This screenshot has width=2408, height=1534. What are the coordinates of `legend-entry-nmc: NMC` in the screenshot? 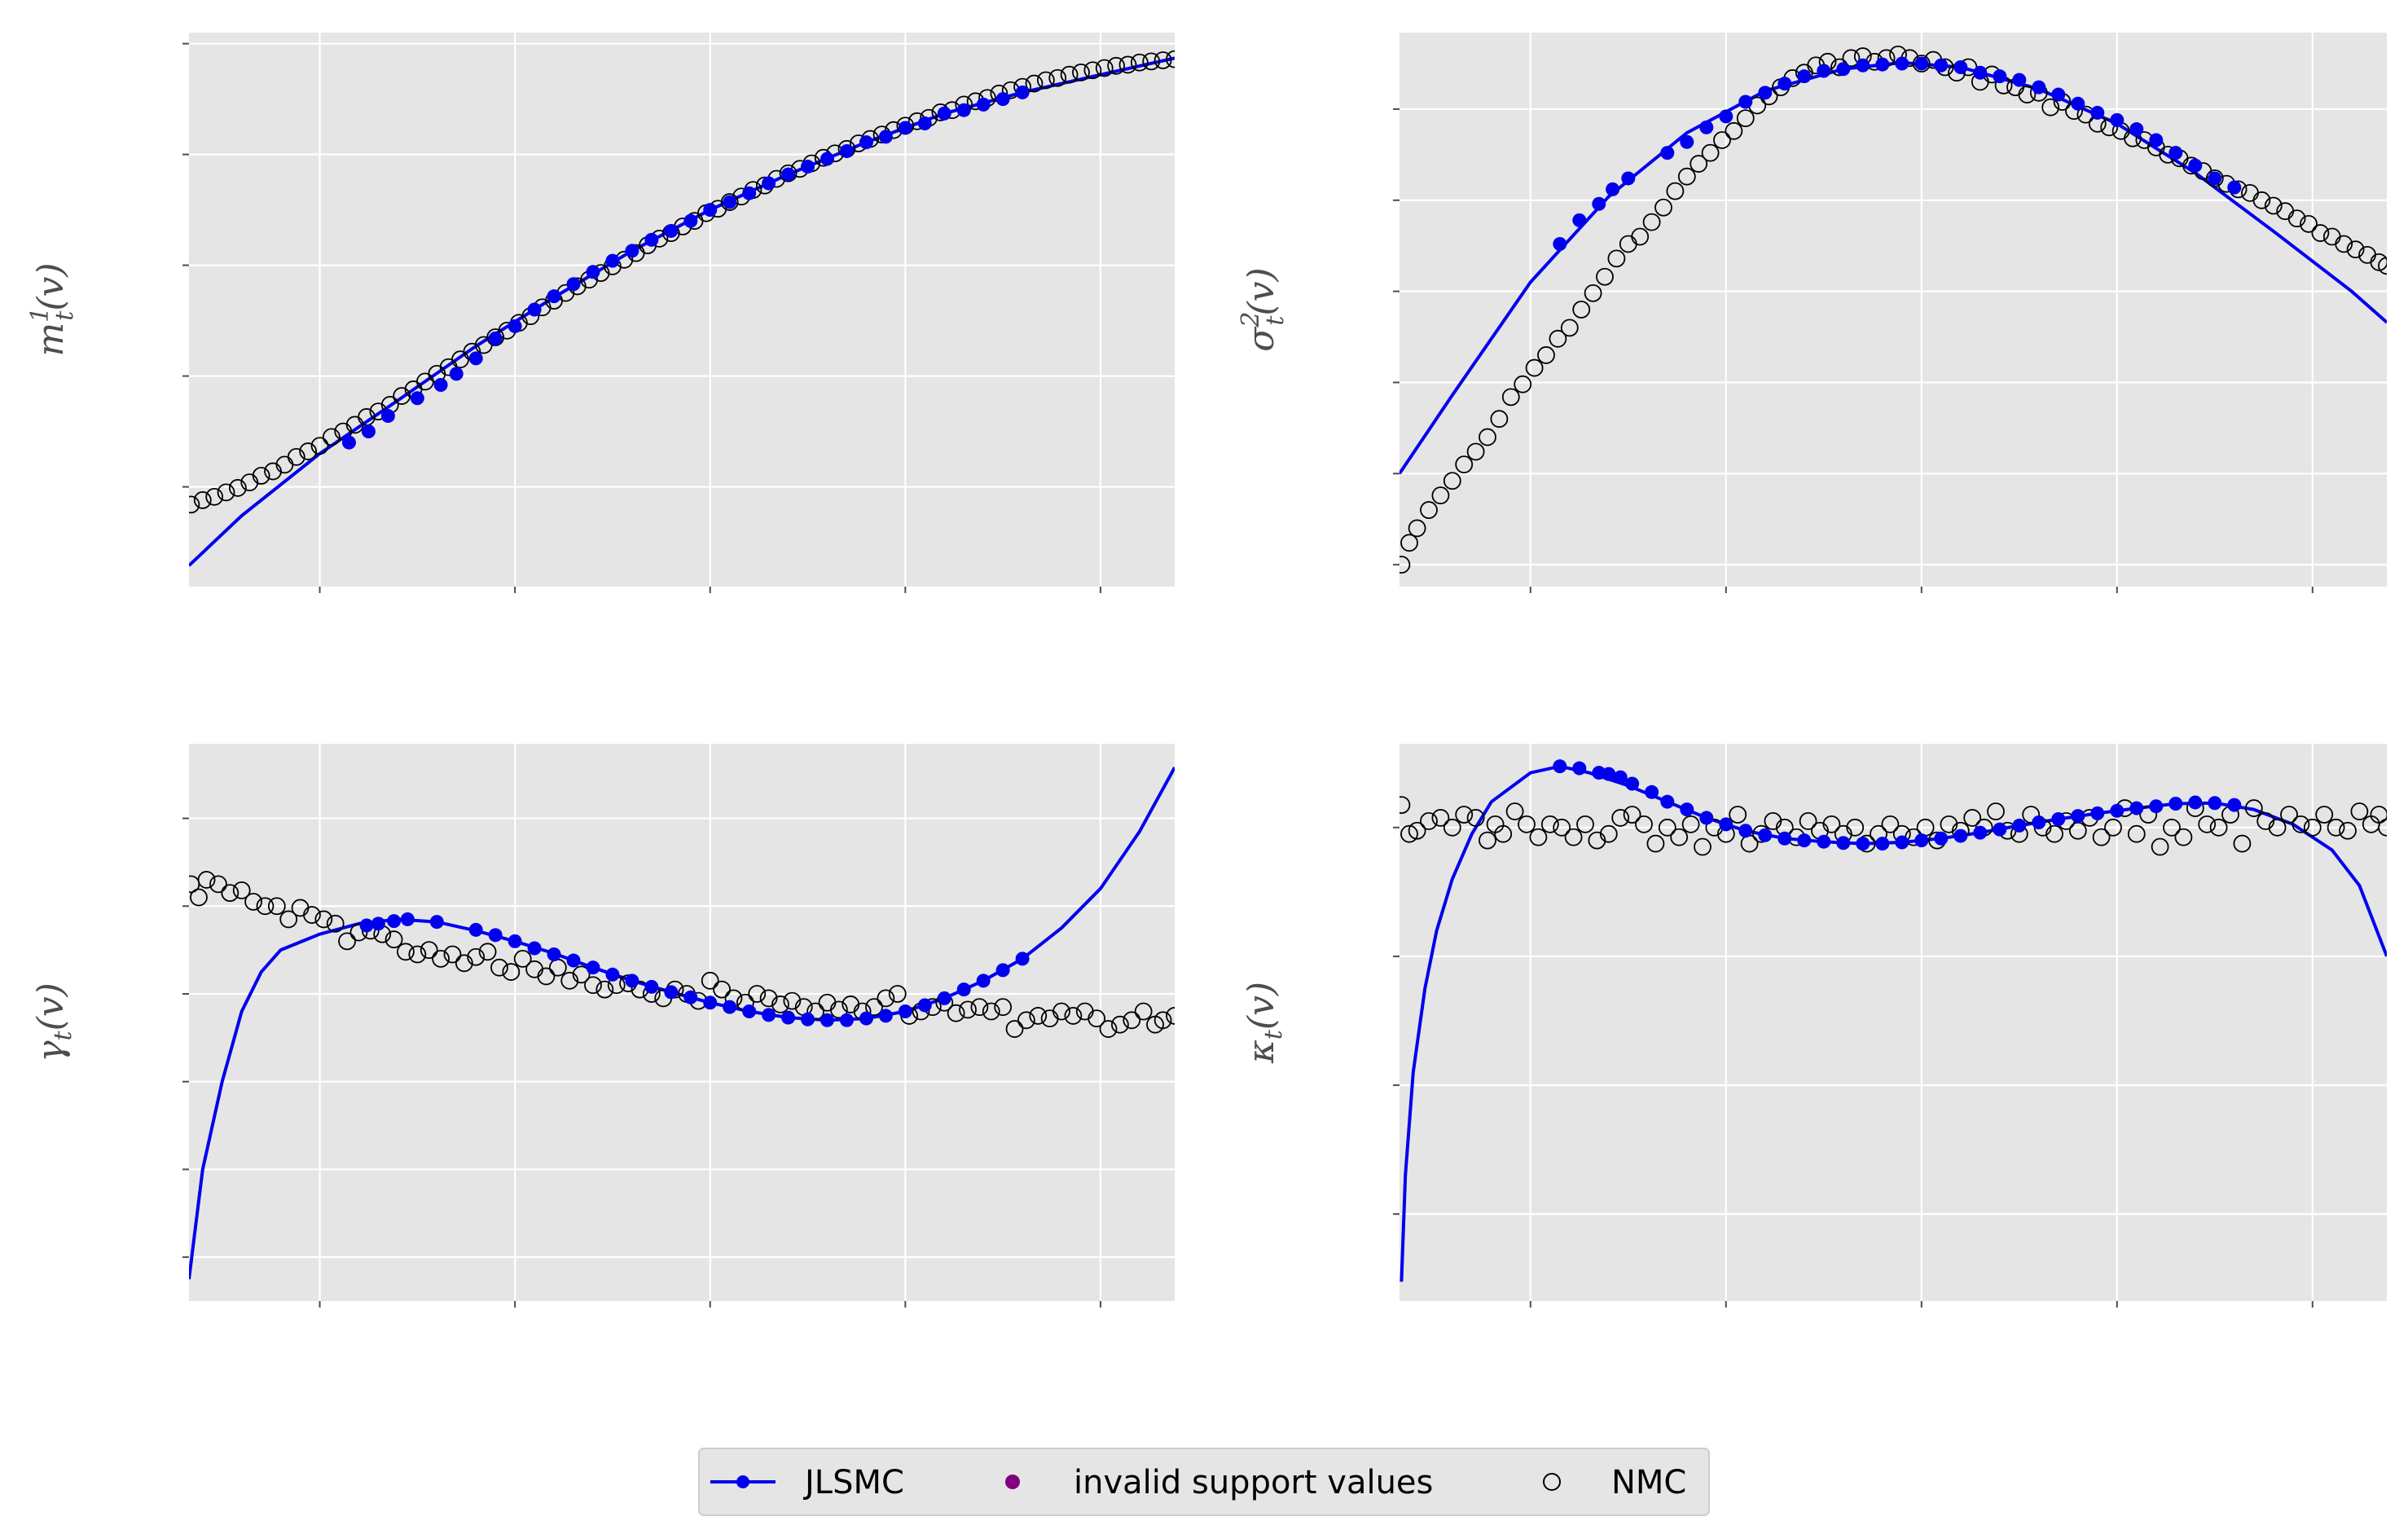 It's located at (1614, 1482).